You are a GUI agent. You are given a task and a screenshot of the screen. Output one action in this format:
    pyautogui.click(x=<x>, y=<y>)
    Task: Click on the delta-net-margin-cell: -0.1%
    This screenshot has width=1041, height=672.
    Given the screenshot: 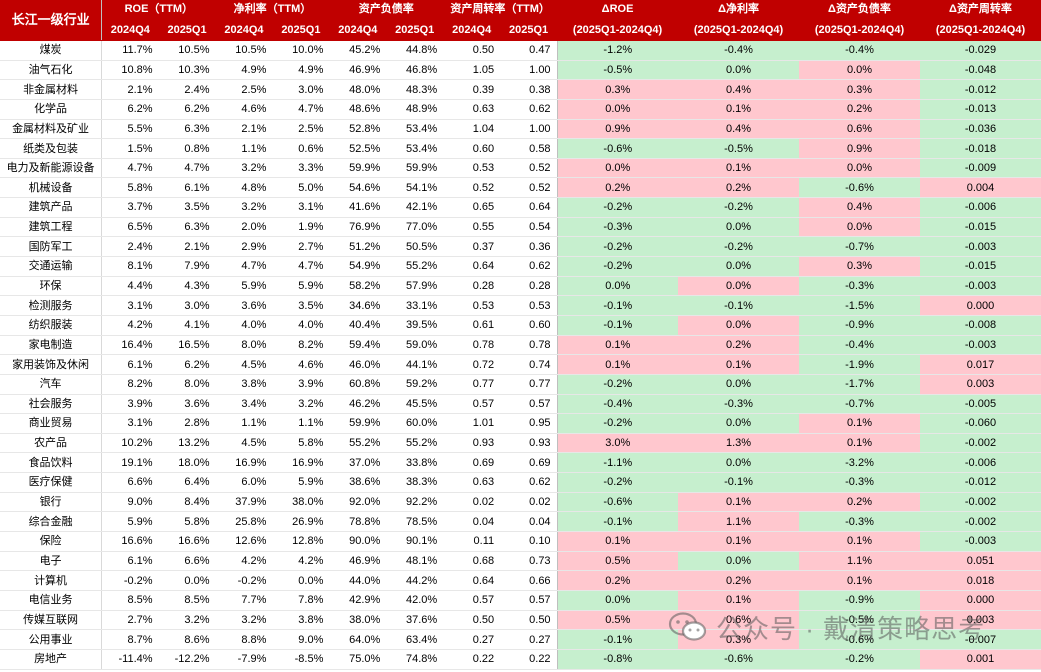 What is the action you would take?
    pyautogui.click(x=738, y=305)
    